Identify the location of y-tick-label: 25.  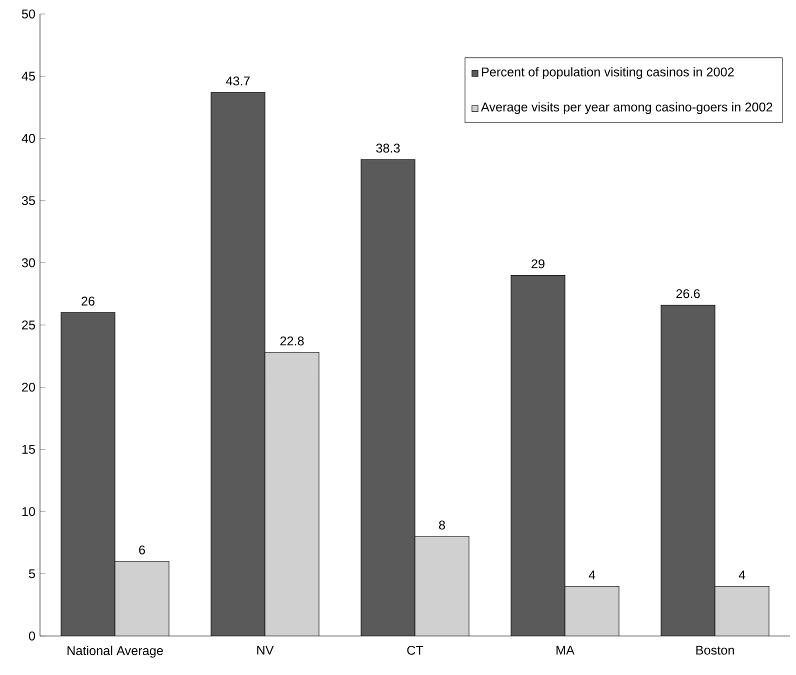
(28, 325).